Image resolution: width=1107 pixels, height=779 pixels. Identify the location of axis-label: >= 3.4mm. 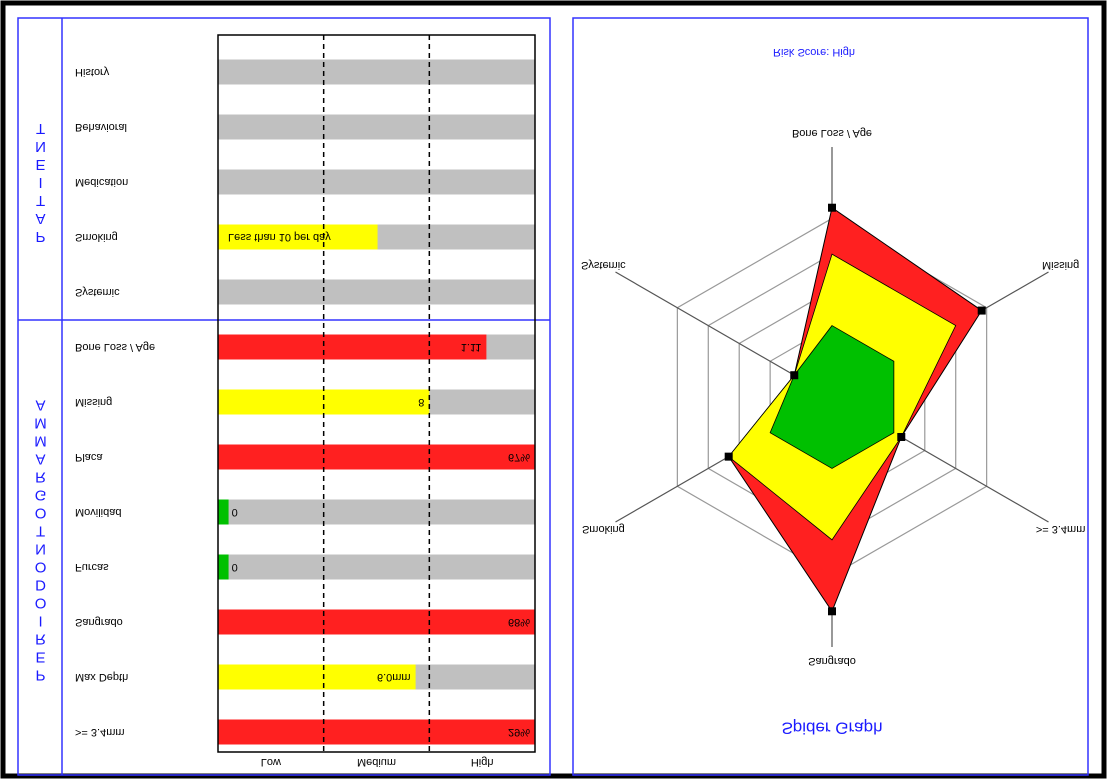
(1061, 529).